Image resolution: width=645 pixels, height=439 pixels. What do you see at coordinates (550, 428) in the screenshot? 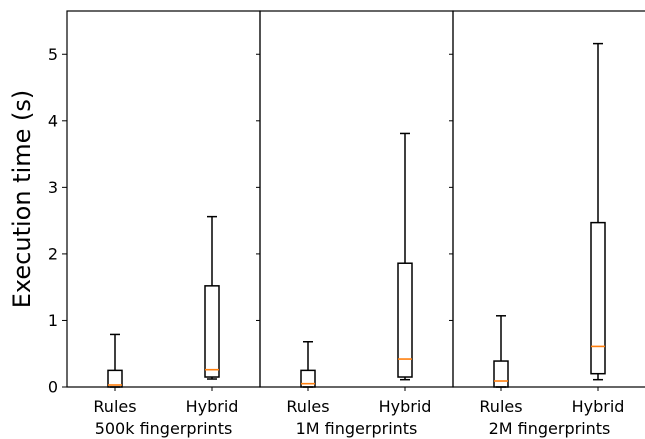
I see `panel-label: 2M fingerprints` at bounding box center [550, 428].